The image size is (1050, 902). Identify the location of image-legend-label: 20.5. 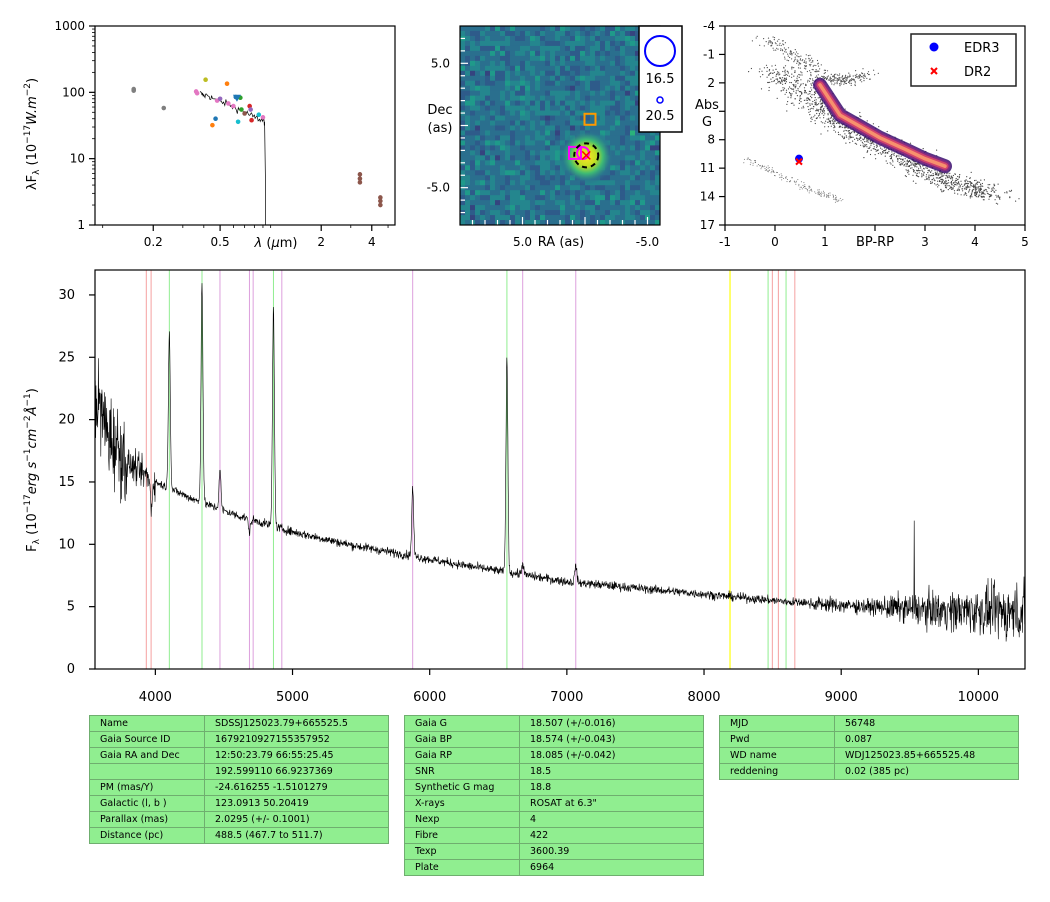
(660, 116).